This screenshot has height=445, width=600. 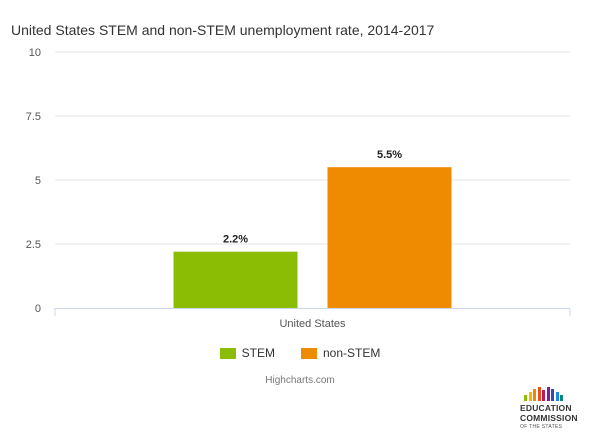 I want to click on logo-bars-icon, so click(x=546, y=394).